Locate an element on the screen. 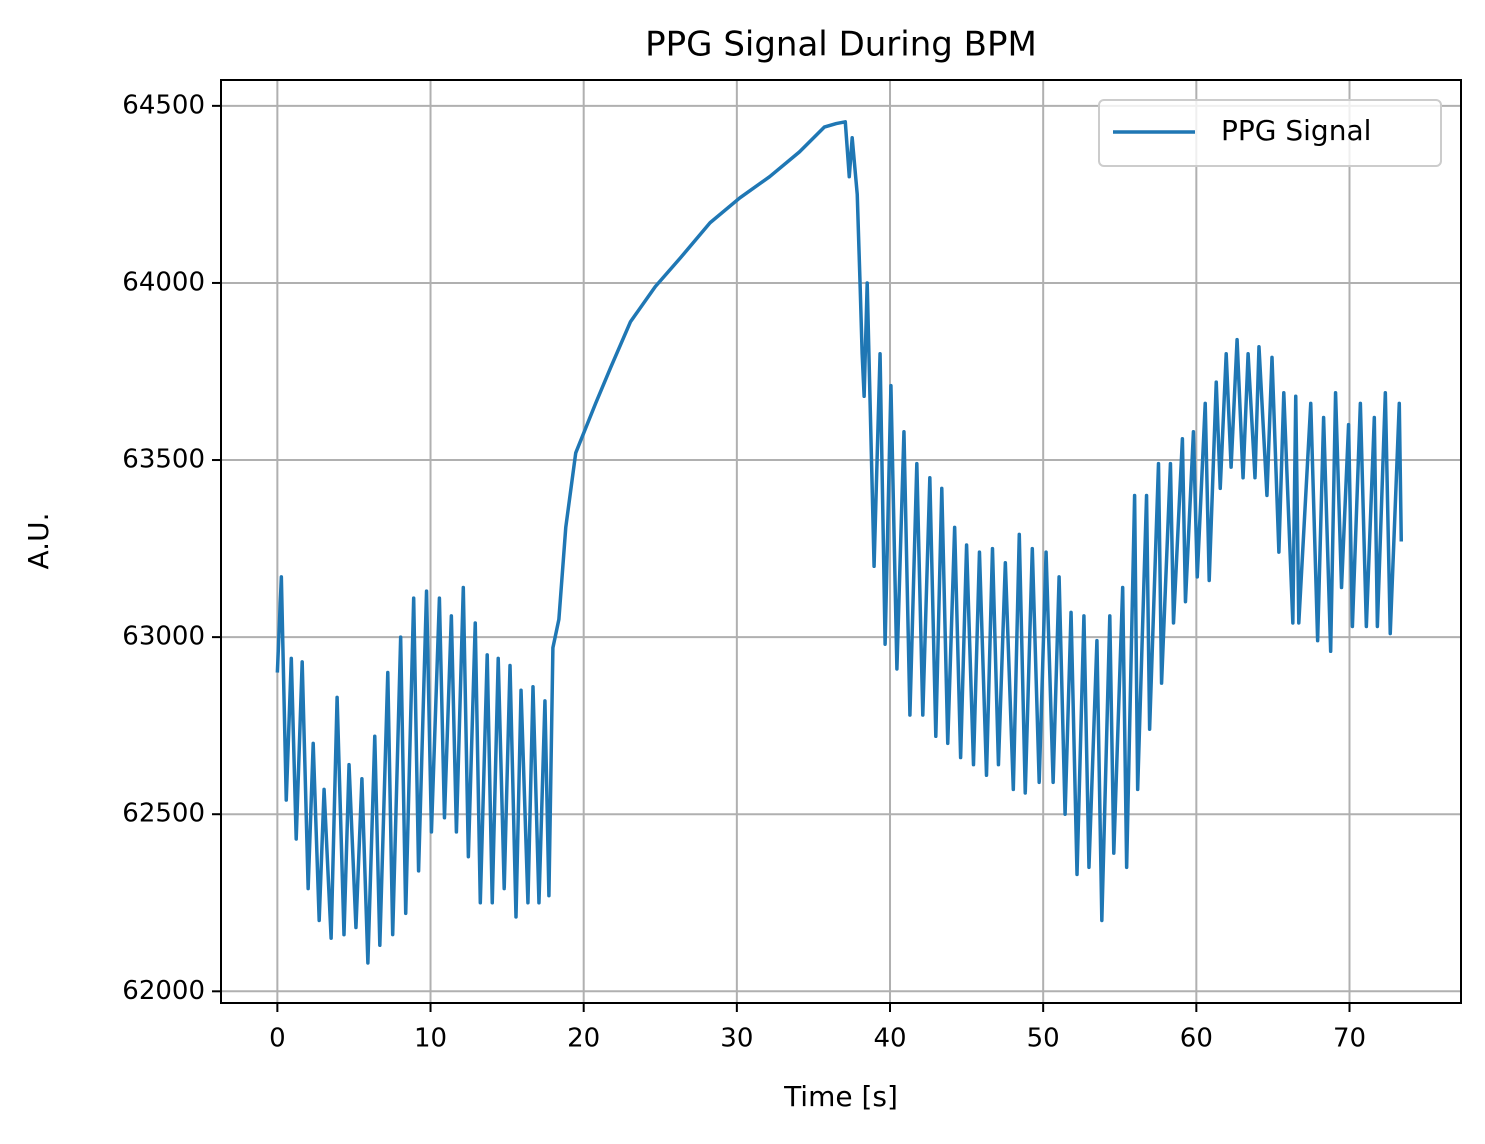 This screenshot has height=1144, width=1485. legend-box is located at coordinates (1270, 133).